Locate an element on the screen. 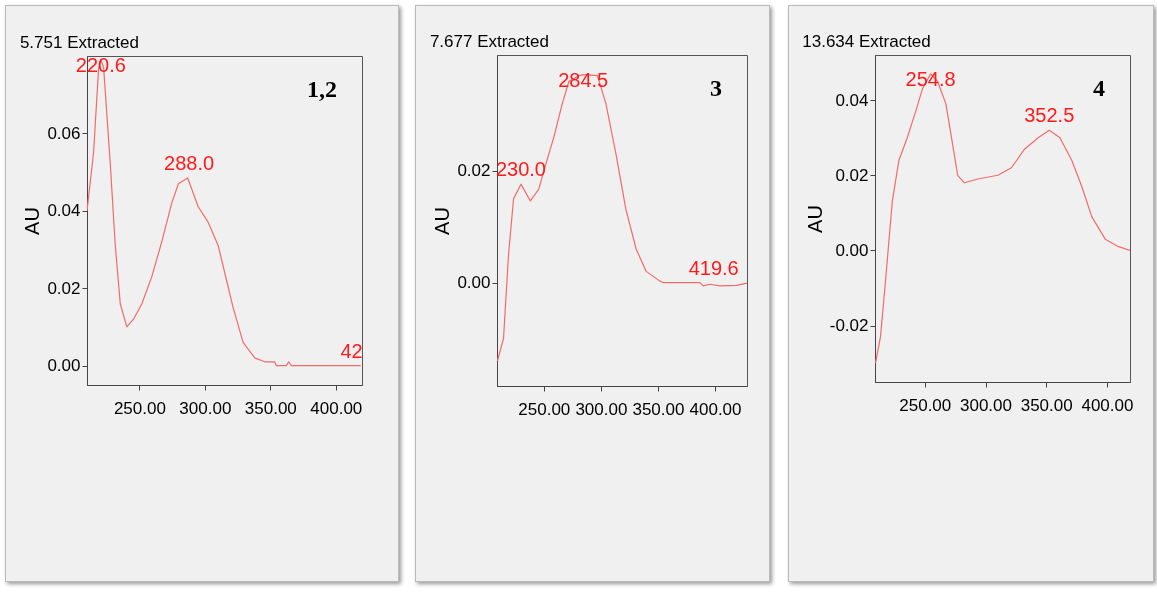 This screenshot has height=596, width=1157. chart-title: 5.751 Extracted is located at coordinates (79, 42).